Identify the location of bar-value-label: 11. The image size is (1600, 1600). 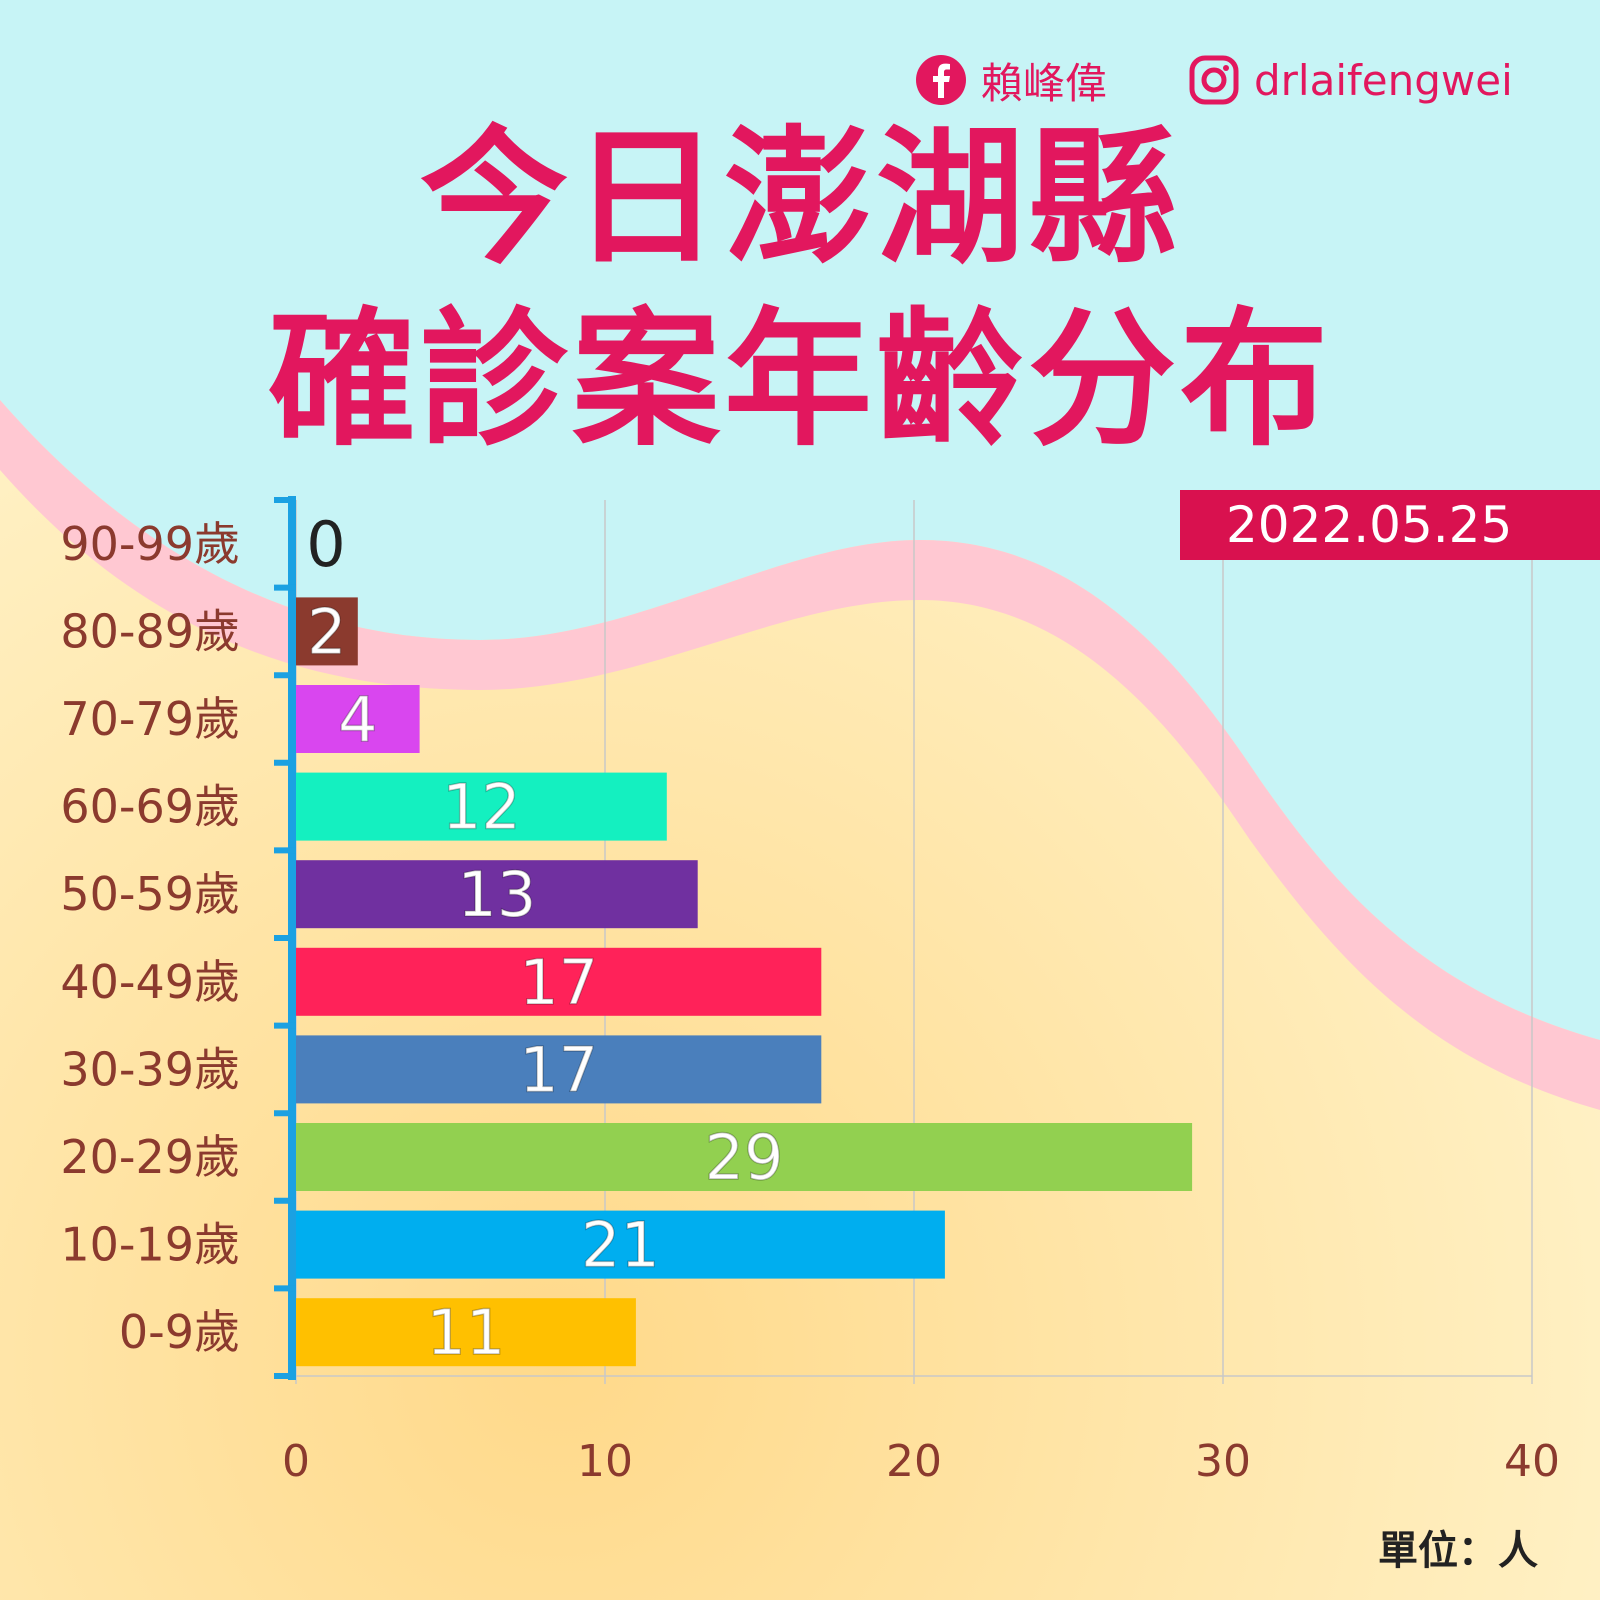
(465, 1332).